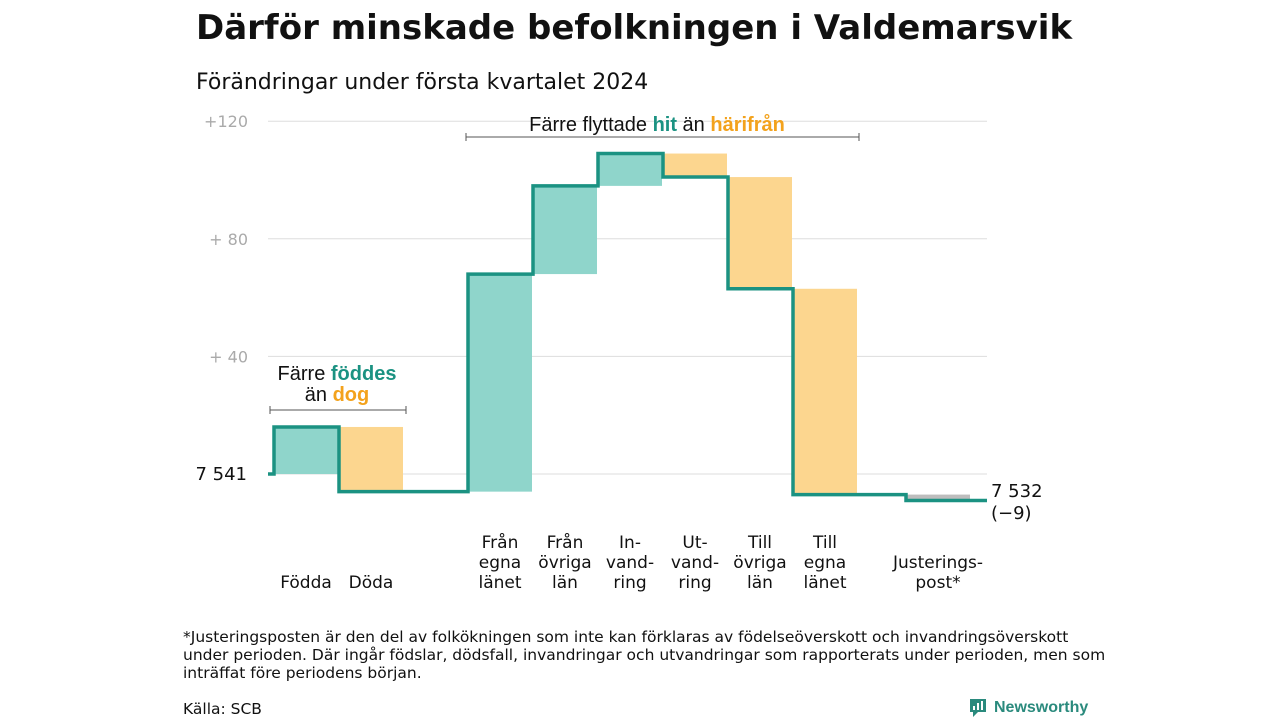 The image size is (1280, 720). What do you see at coordinates (422, 82) in the screenshot?
I see `page-subtitle: Förändringar under första kvartalet 2024` at bounding box center [422, 82].